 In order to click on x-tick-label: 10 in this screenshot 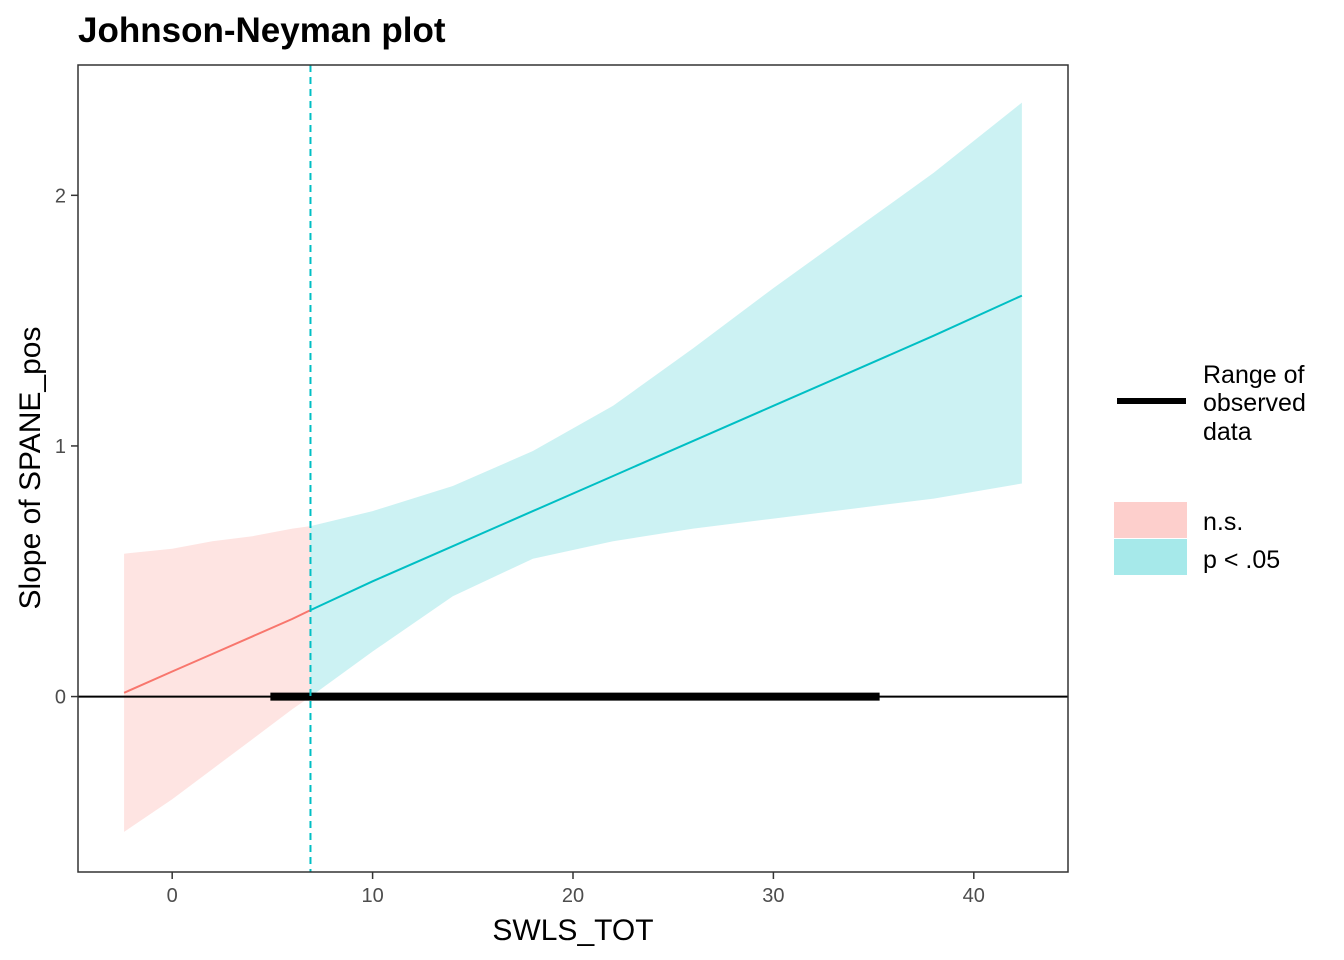, I will do `click(372, 896)`.